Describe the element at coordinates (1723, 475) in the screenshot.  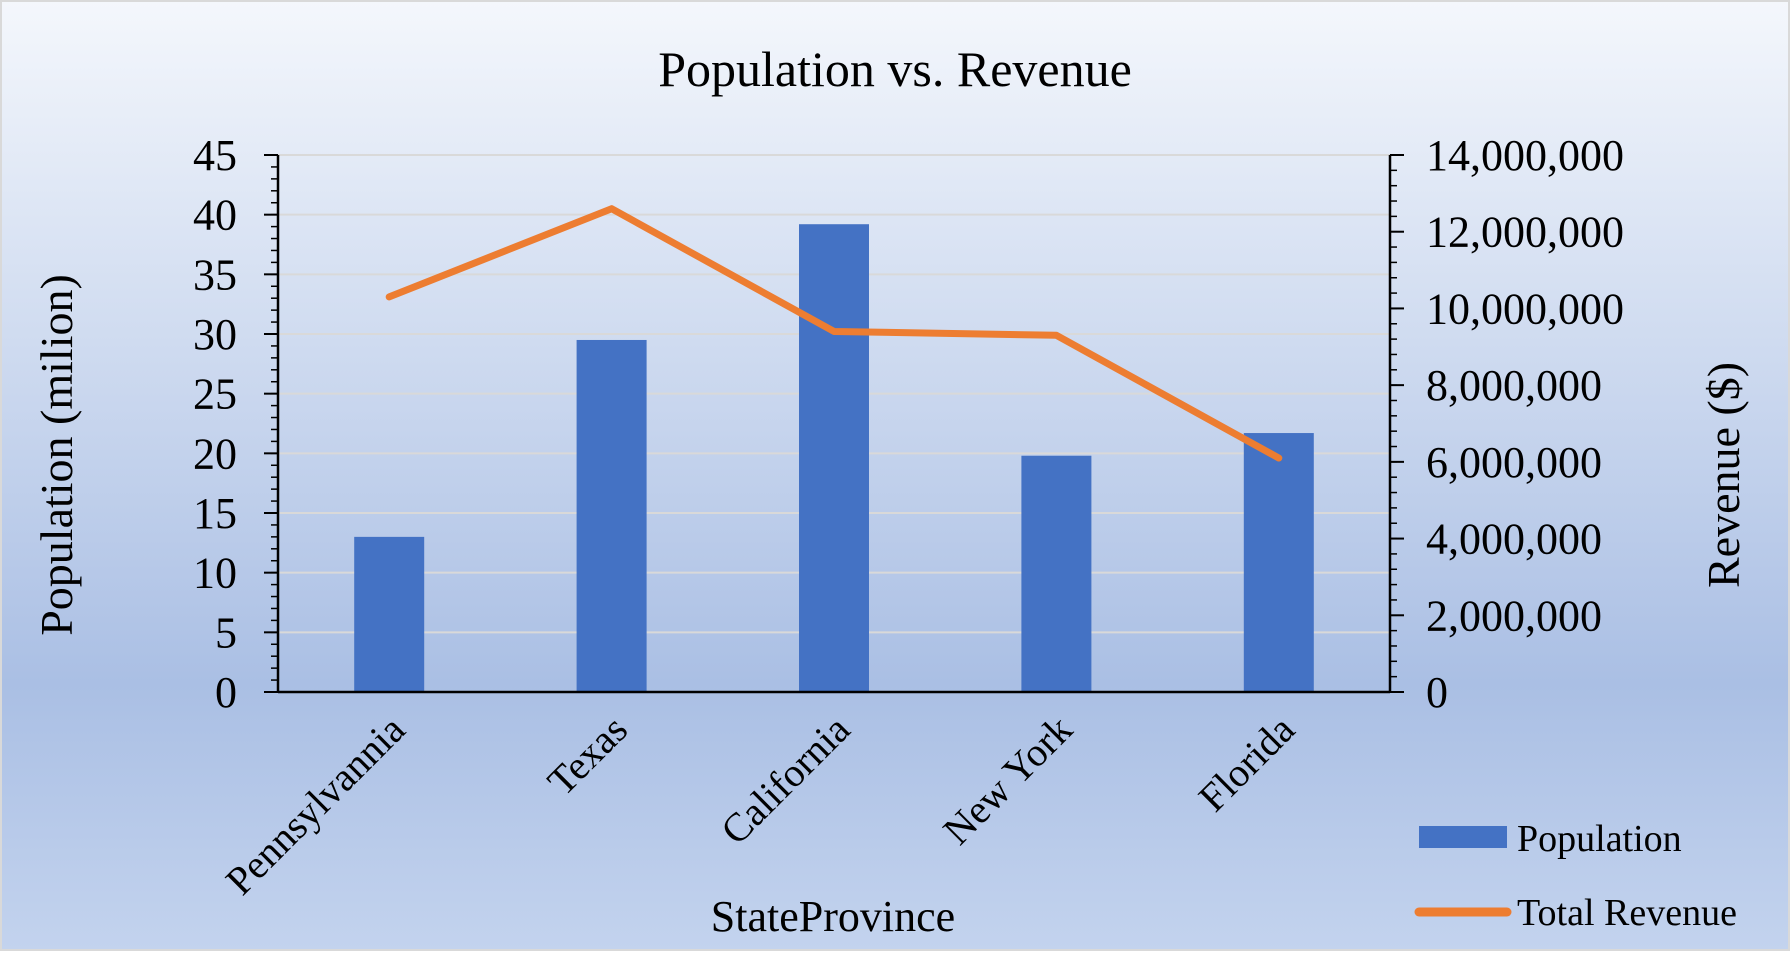
I see `y2-axis-title: Revenue ($)` at that location.